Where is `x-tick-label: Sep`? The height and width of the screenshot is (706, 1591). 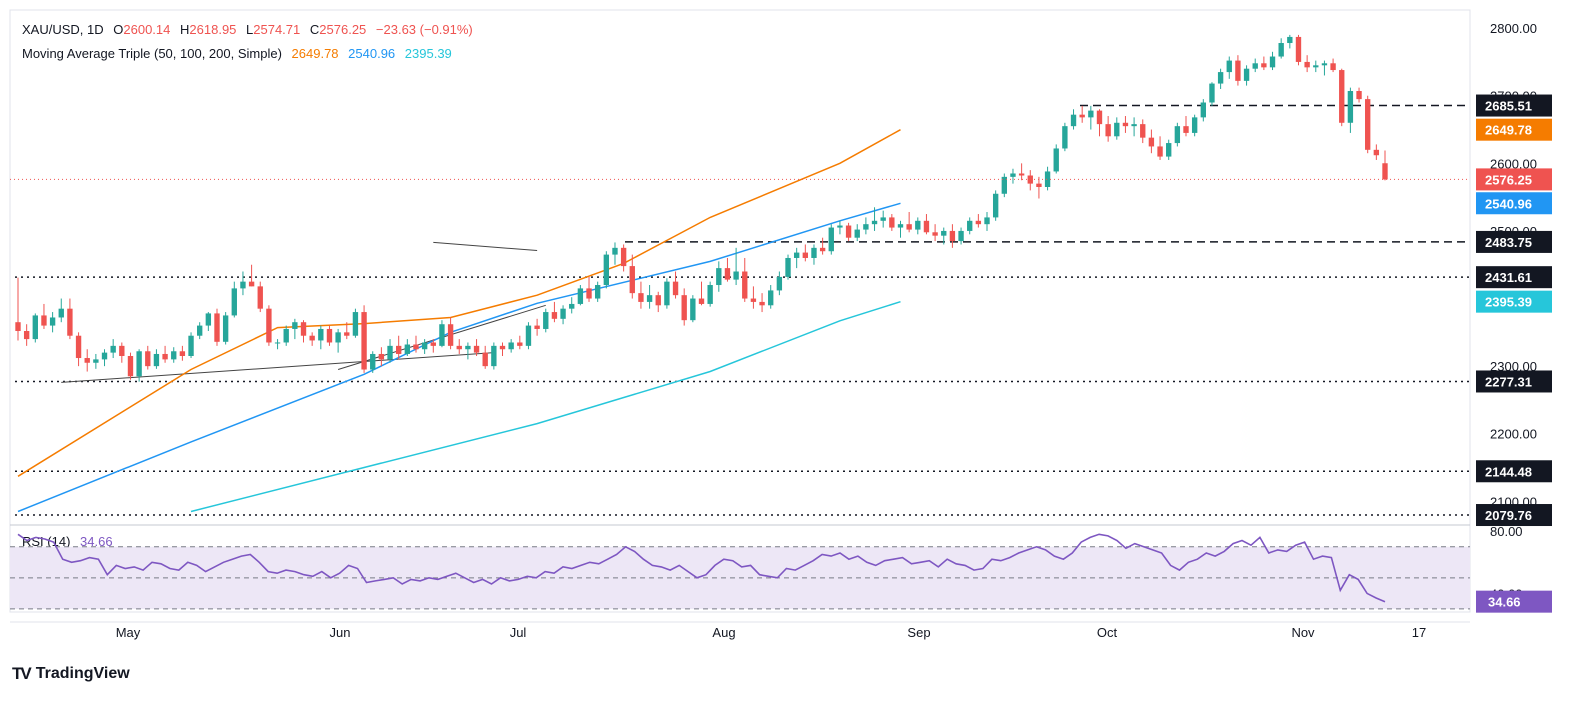
x-tick-label: Sep is located at coordinates (918, 632).